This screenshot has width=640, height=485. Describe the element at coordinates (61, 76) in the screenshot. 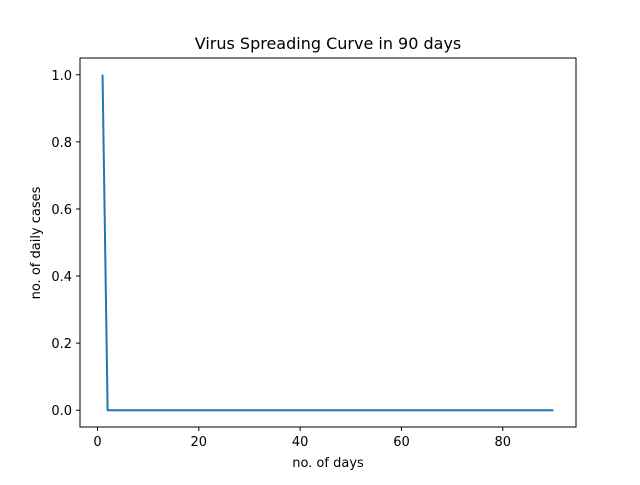

I see `y-tick-label: 1.0` at that location.